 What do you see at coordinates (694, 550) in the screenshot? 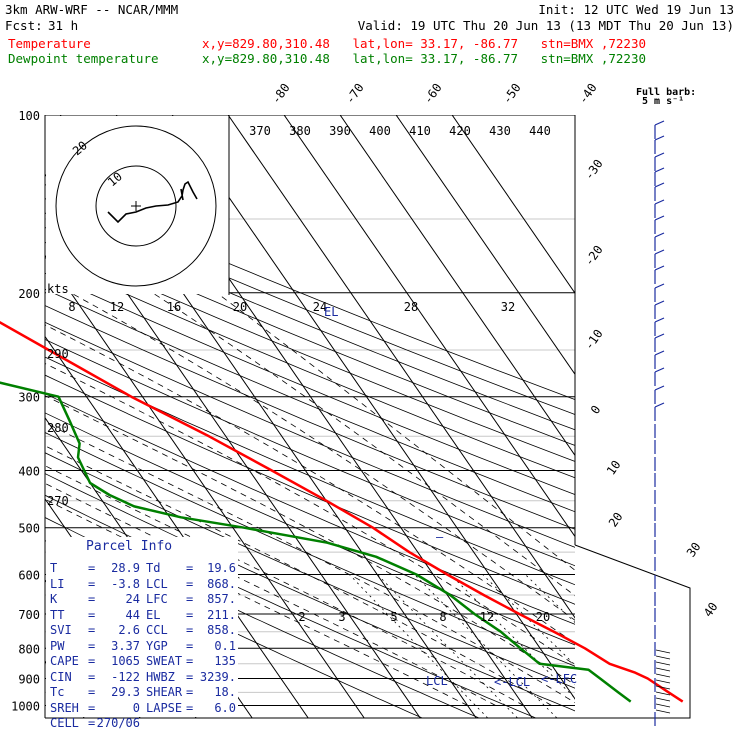
I see `isotherm-label: 30` at bounding box center [694, 550].